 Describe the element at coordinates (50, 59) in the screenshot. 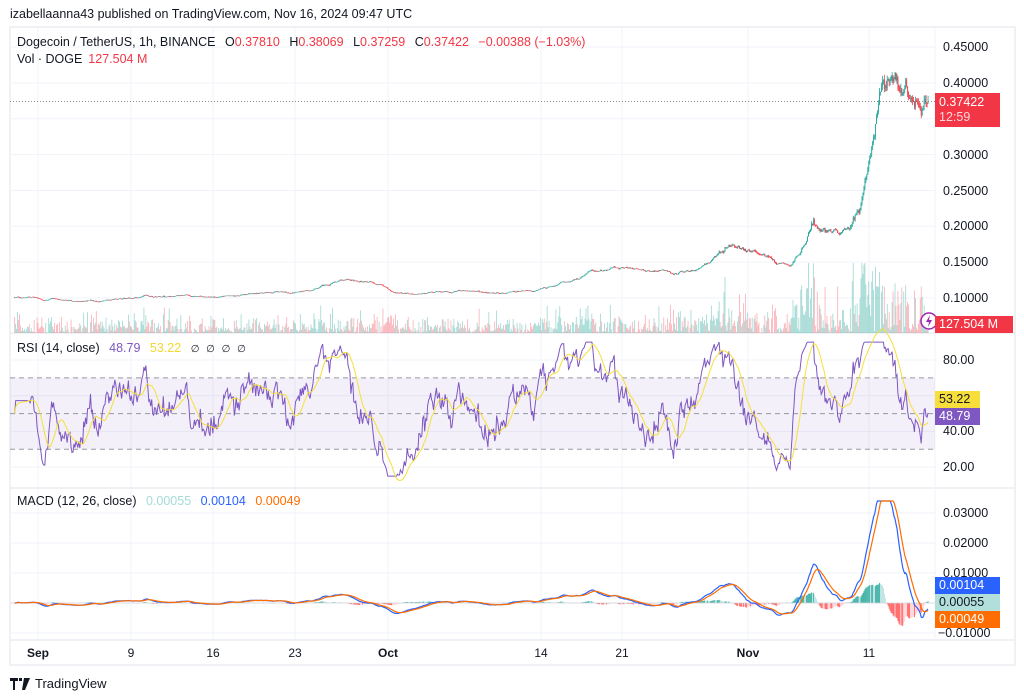

I see `volume-label: Vol · DOGE` at that location.